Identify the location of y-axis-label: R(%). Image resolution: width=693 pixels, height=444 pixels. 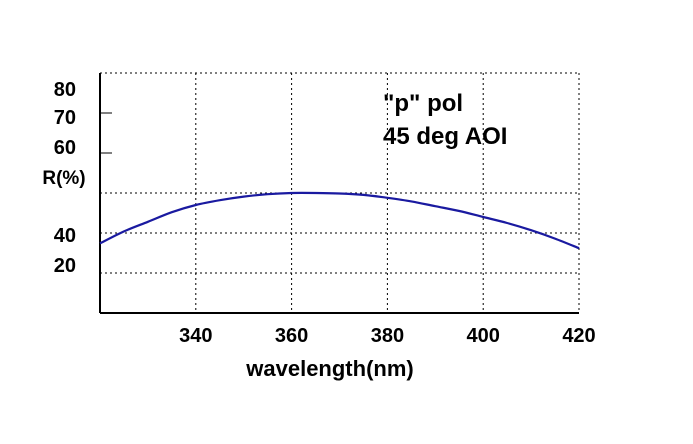
(63, 178).